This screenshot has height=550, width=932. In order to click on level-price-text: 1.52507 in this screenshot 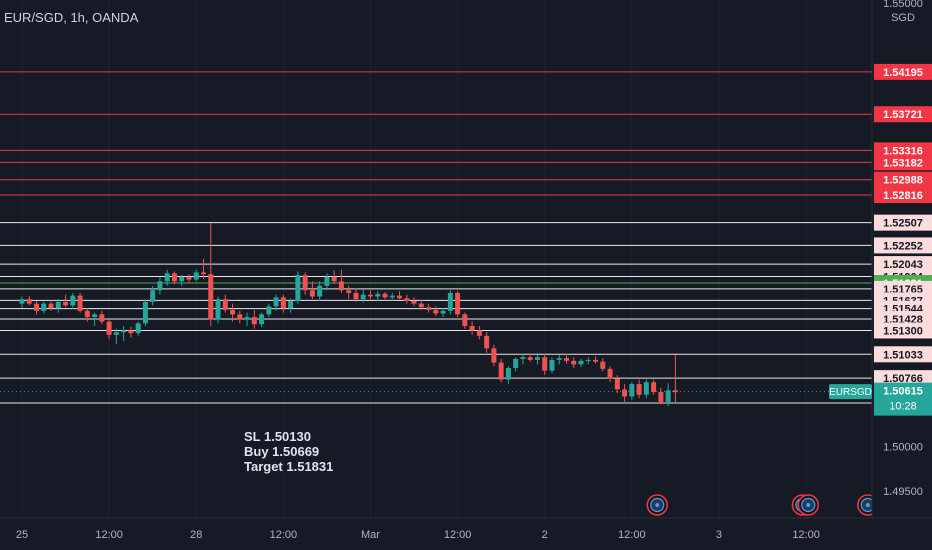, I will do `click(903, 224)`.